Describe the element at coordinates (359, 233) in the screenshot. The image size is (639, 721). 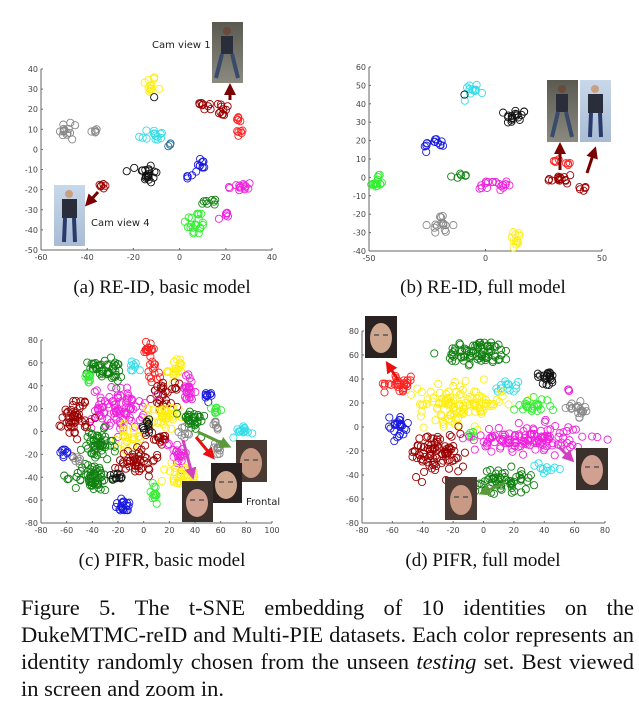
I see `y-tick-label: -30` at that location.